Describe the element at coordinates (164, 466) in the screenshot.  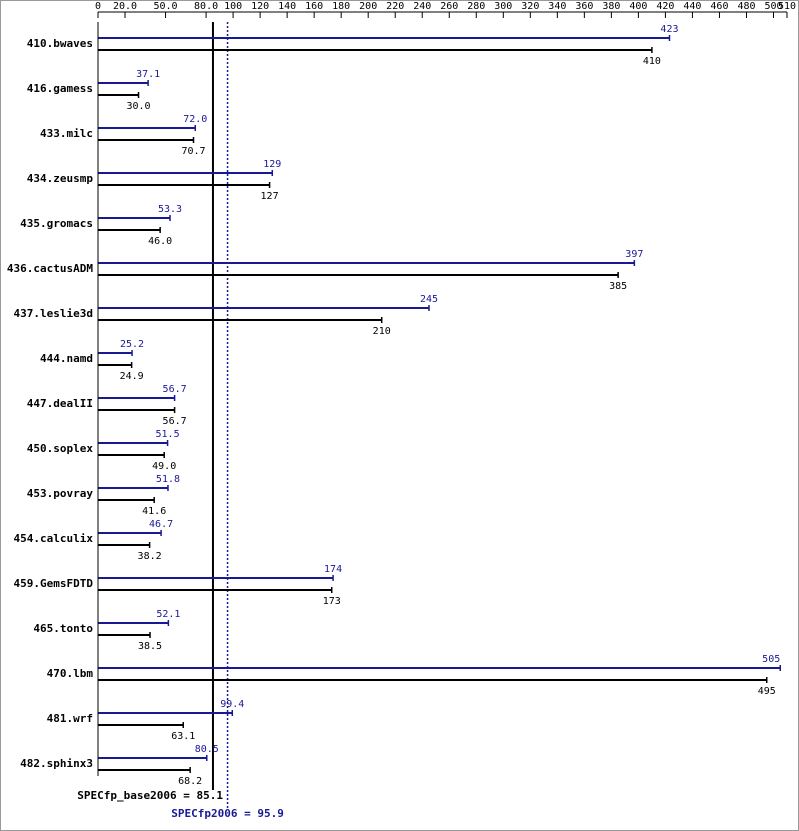
I see `value-label: 49.0` at that location.